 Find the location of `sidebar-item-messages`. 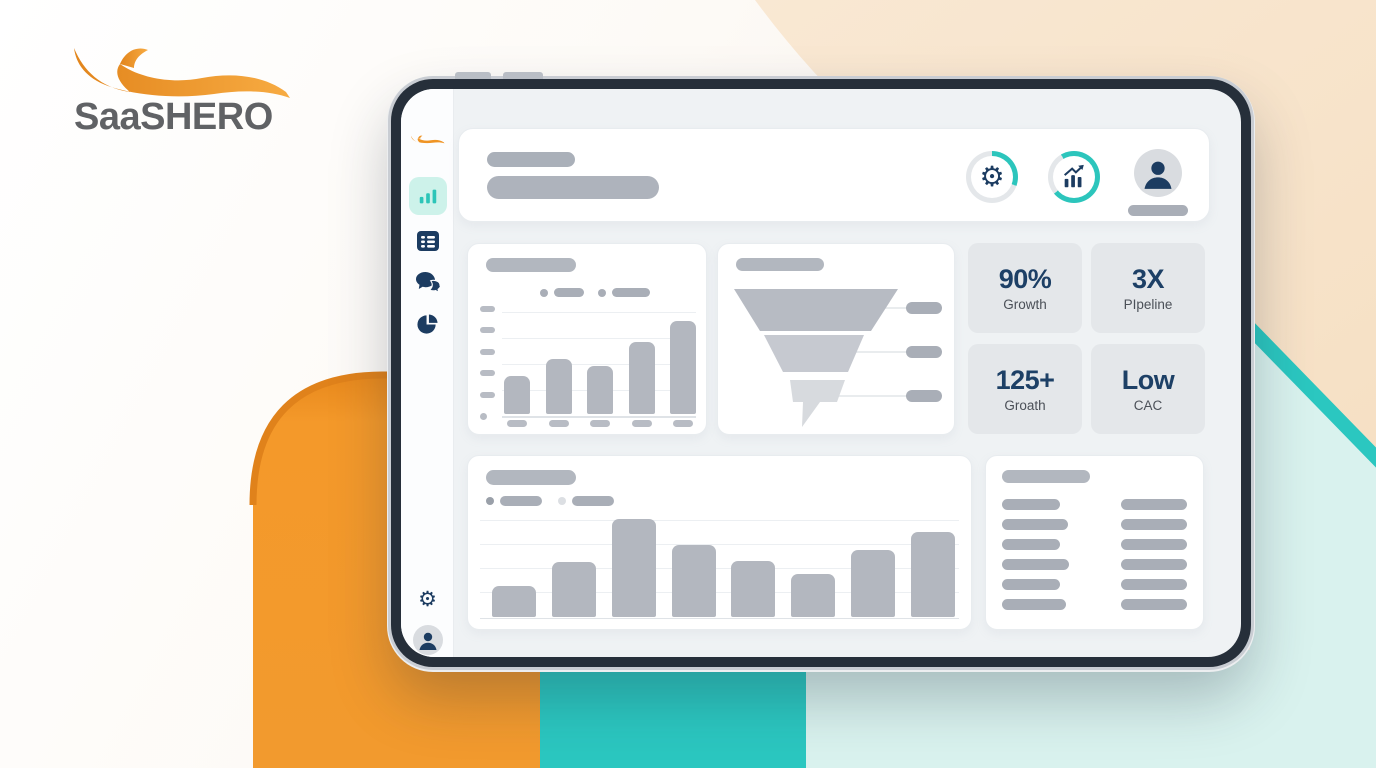

sidebar-item-messages is located at coordinates (427, 282).